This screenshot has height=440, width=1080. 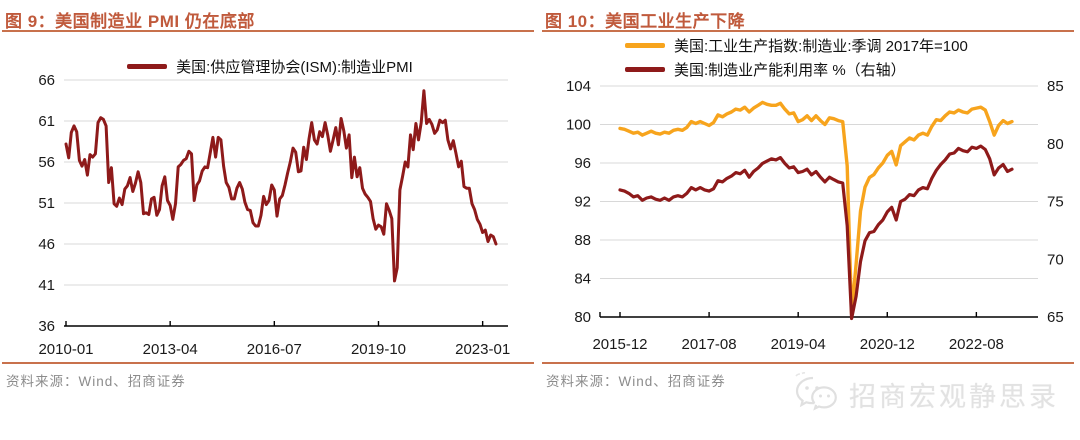 What do you see at coordinates (294, 67) in the screenshot?
I see `legend-label-pmi: 美国:供应管理协会(ISM):制造业PMI` at bounding box center [294, 67].